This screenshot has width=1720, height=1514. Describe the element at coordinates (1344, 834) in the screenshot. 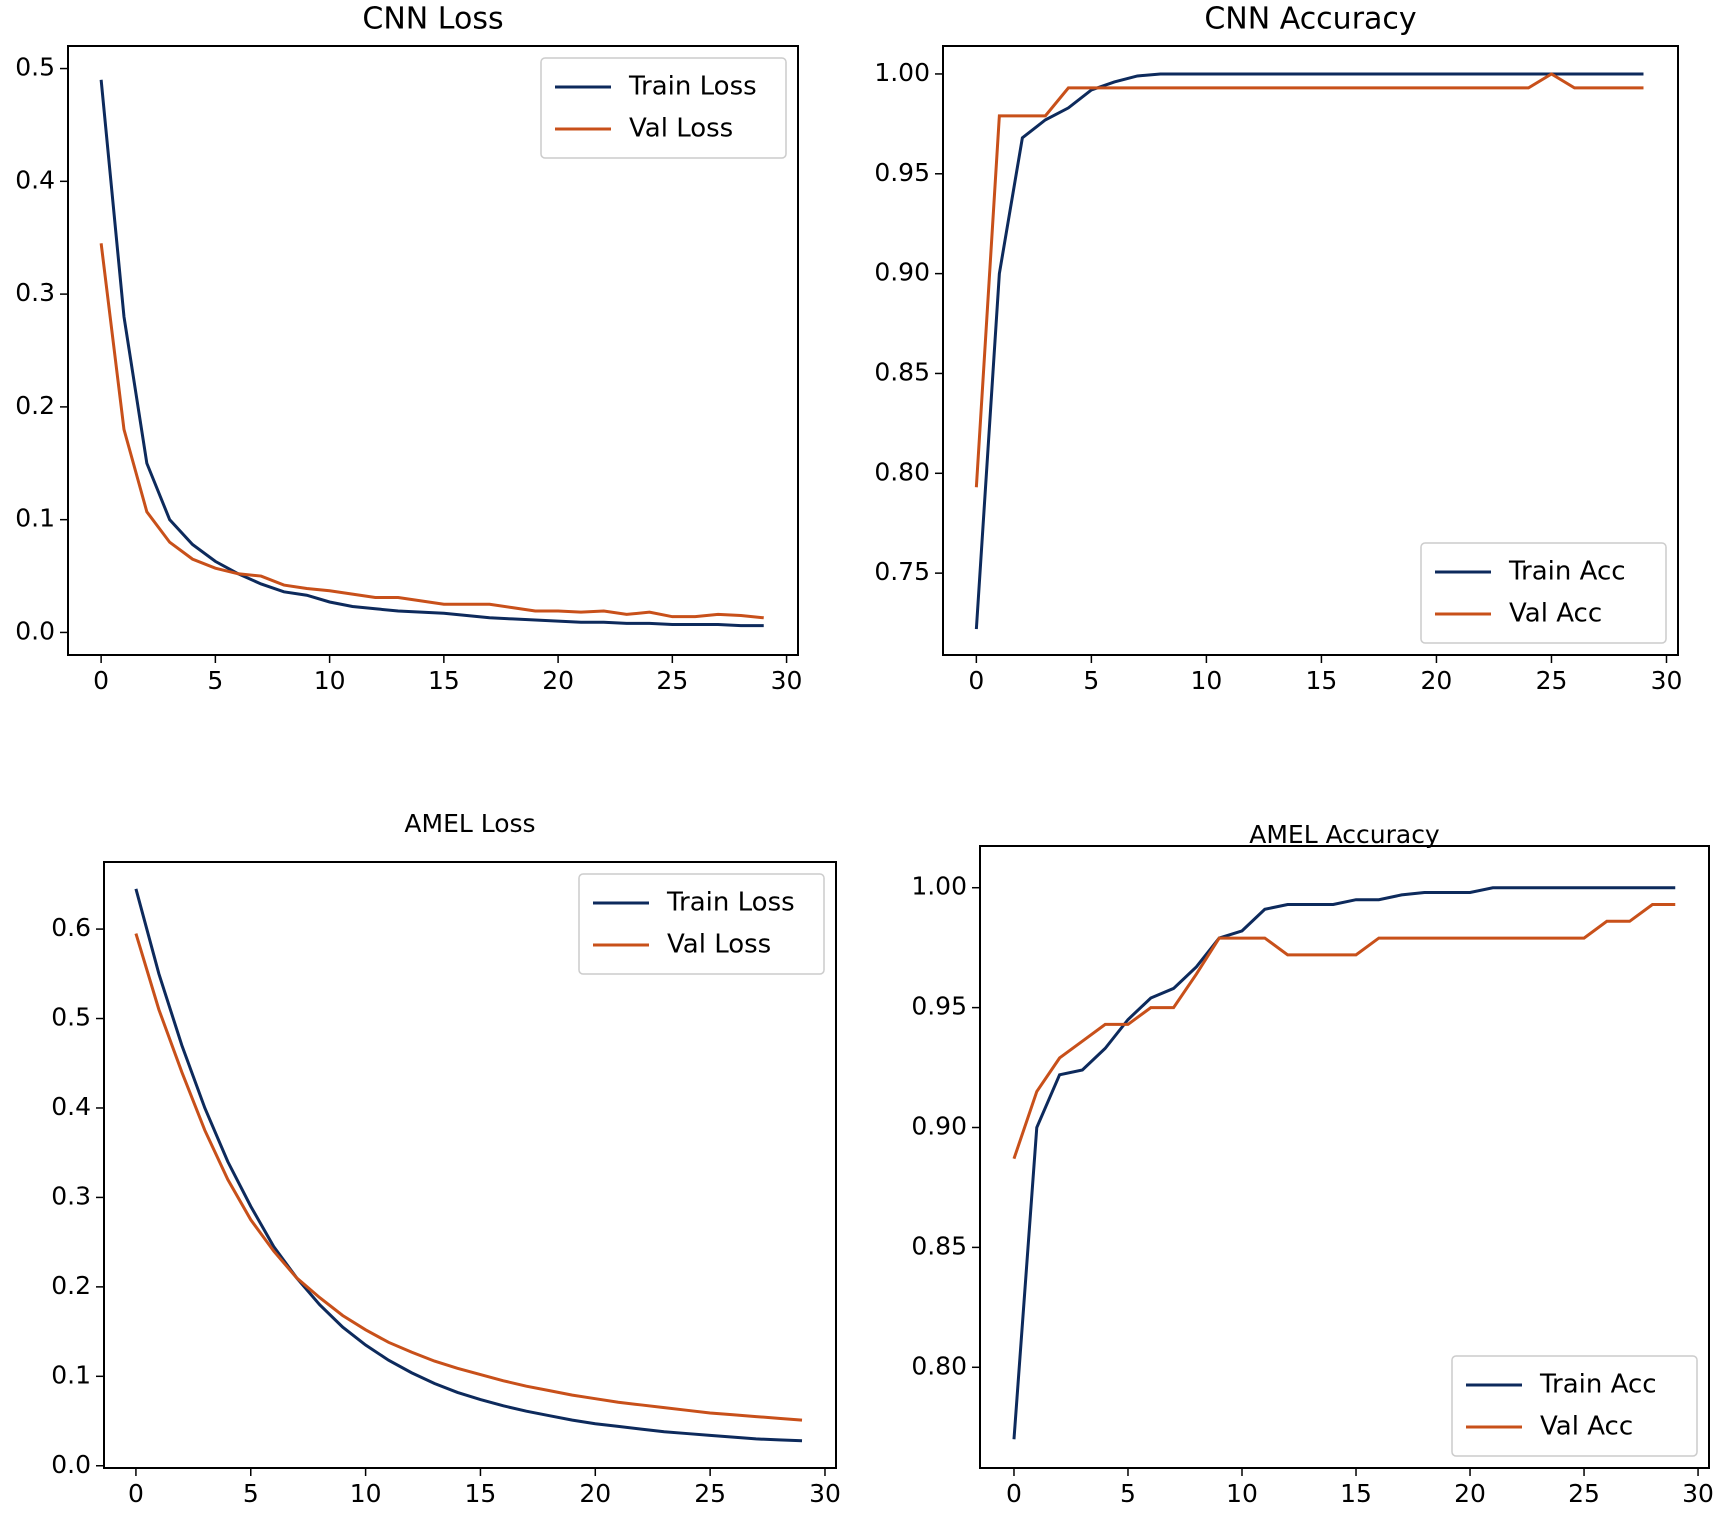

I see `chart-title: AMEL Accuracy` at that location.